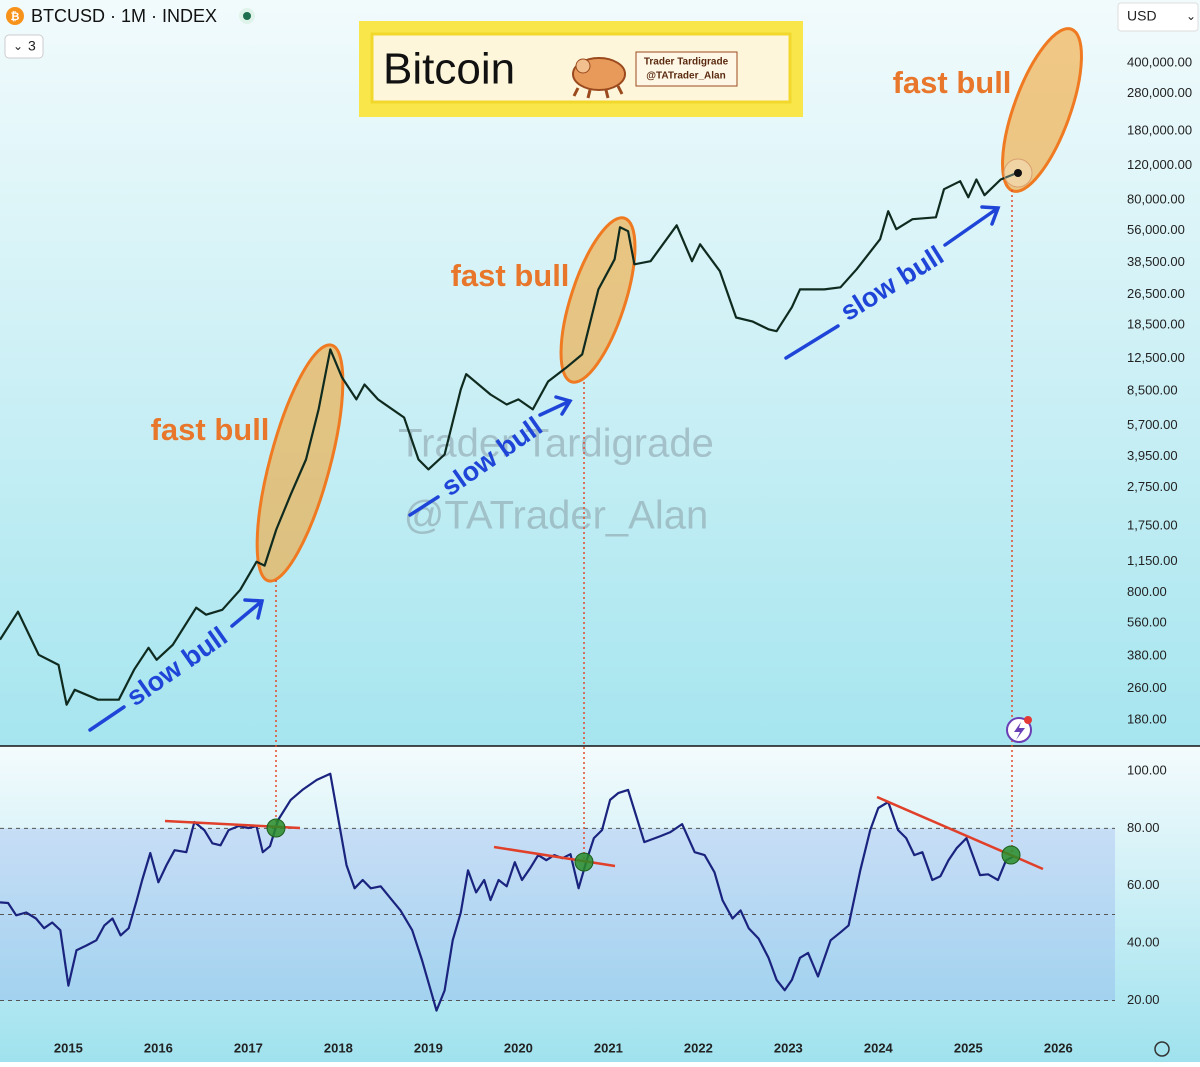  I want to click on y-tick-label: 56,000.00, so click(1156, 229).